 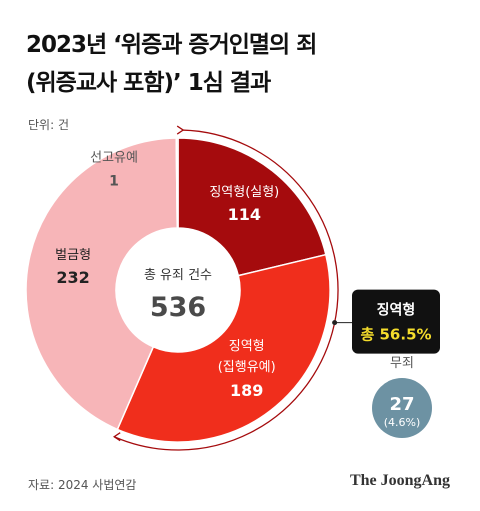 What do you see at coordinates (401, 404) in the screenshot?
I see `acquittal-value: 27` at bounding box center [401, 404].